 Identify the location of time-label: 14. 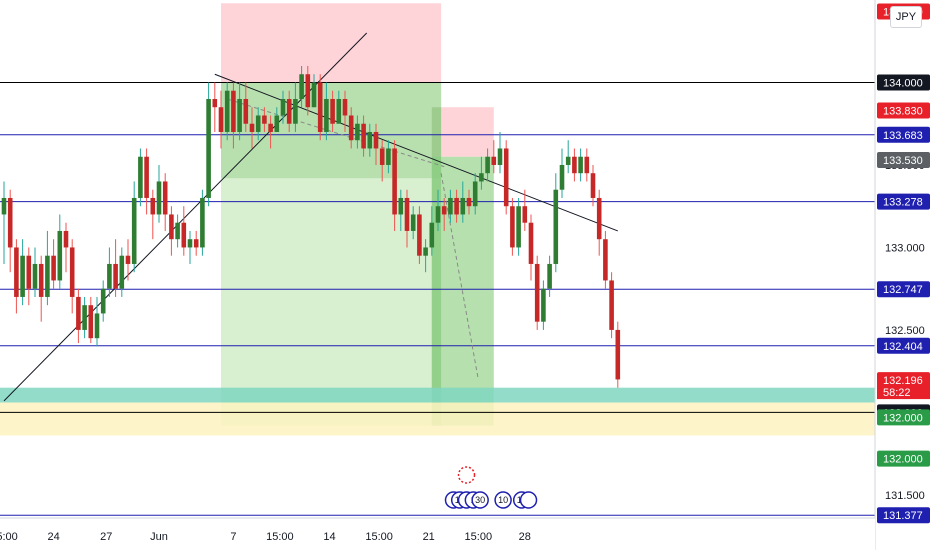
(329, 537).